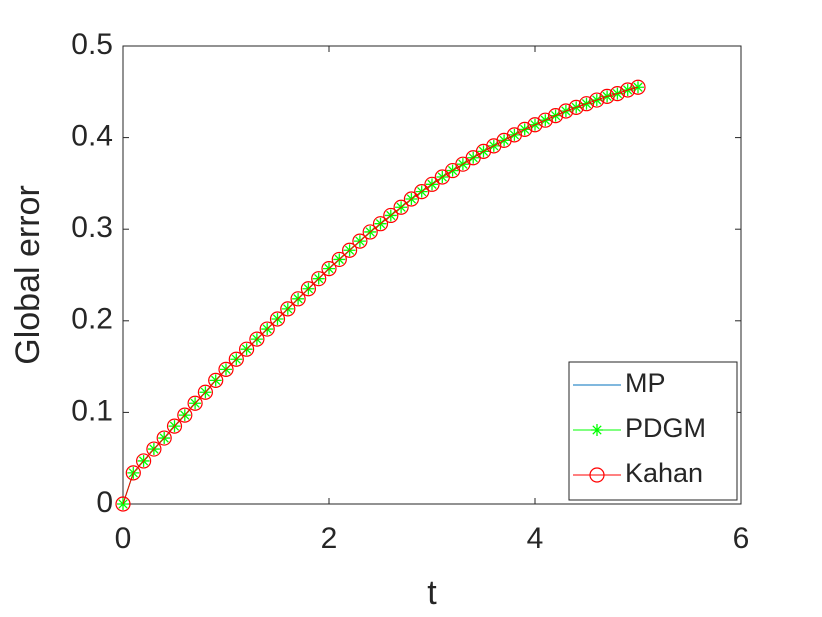  Describe the element at coordinates (741, 538) in the screenshot. I see `x-tick-label: 6` at that location.